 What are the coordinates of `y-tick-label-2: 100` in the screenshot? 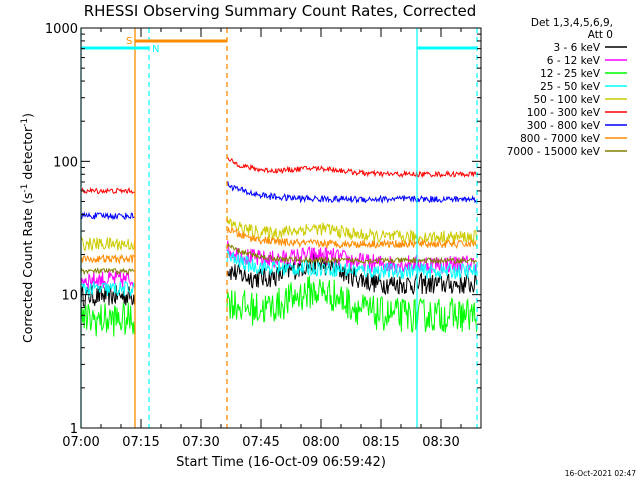 It's located at (65, 162).